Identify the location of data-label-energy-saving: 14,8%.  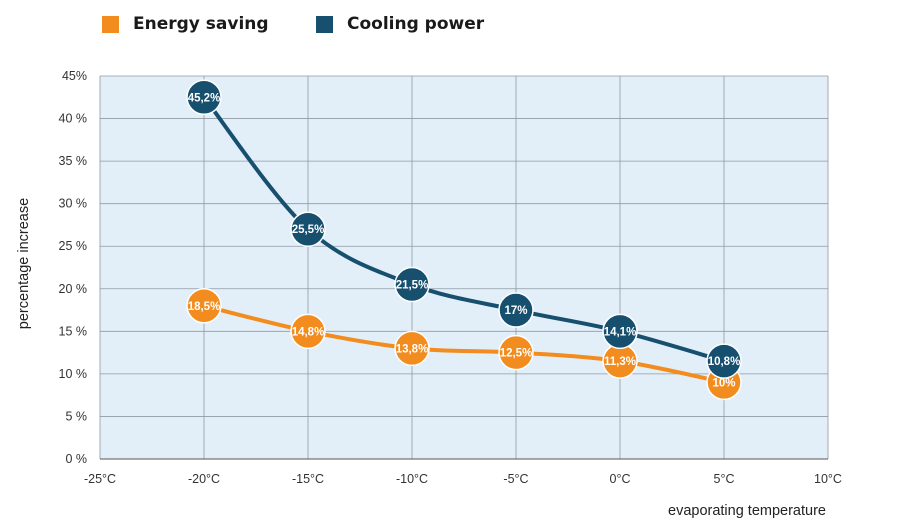
(308, 332).